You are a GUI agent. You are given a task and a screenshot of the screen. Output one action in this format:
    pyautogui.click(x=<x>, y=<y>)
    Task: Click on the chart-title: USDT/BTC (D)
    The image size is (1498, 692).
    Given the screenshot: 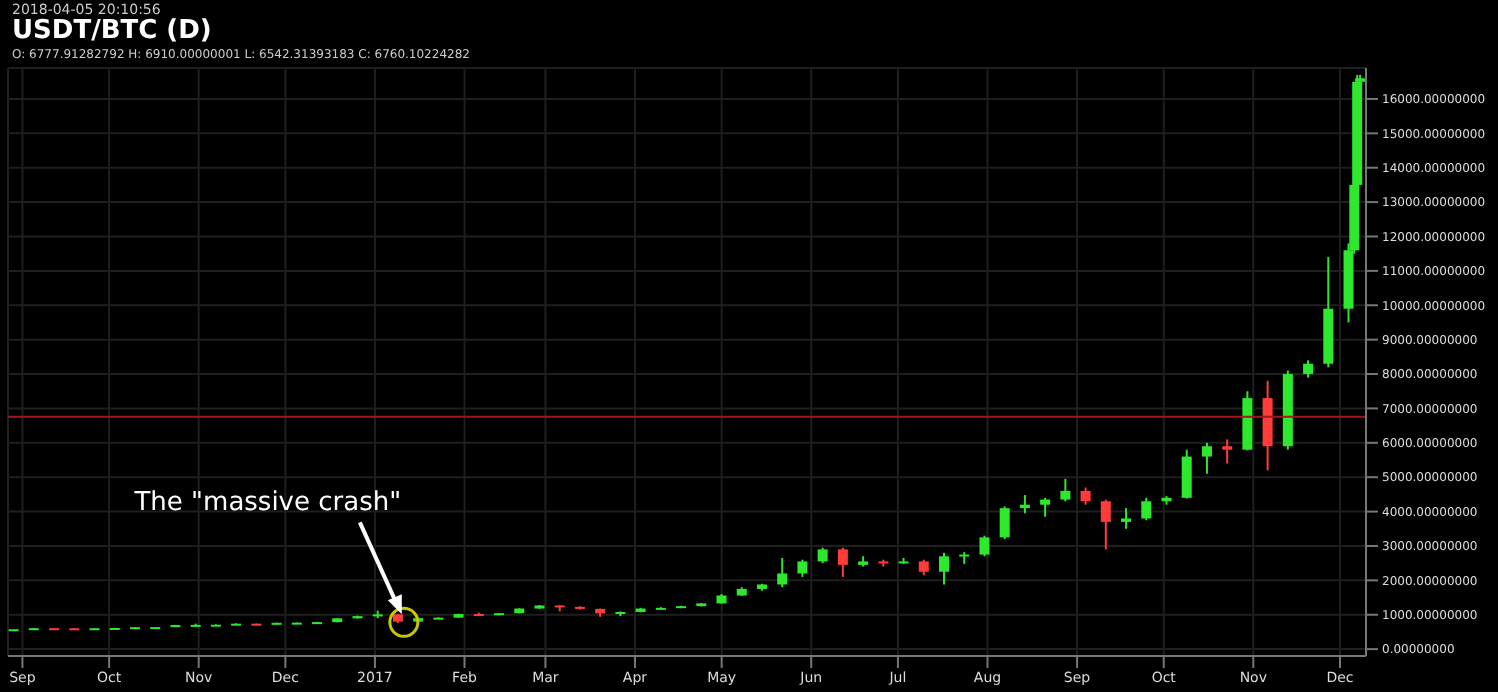 What is the action you would take?
    pyautogui.click(x=112, y=31)
    